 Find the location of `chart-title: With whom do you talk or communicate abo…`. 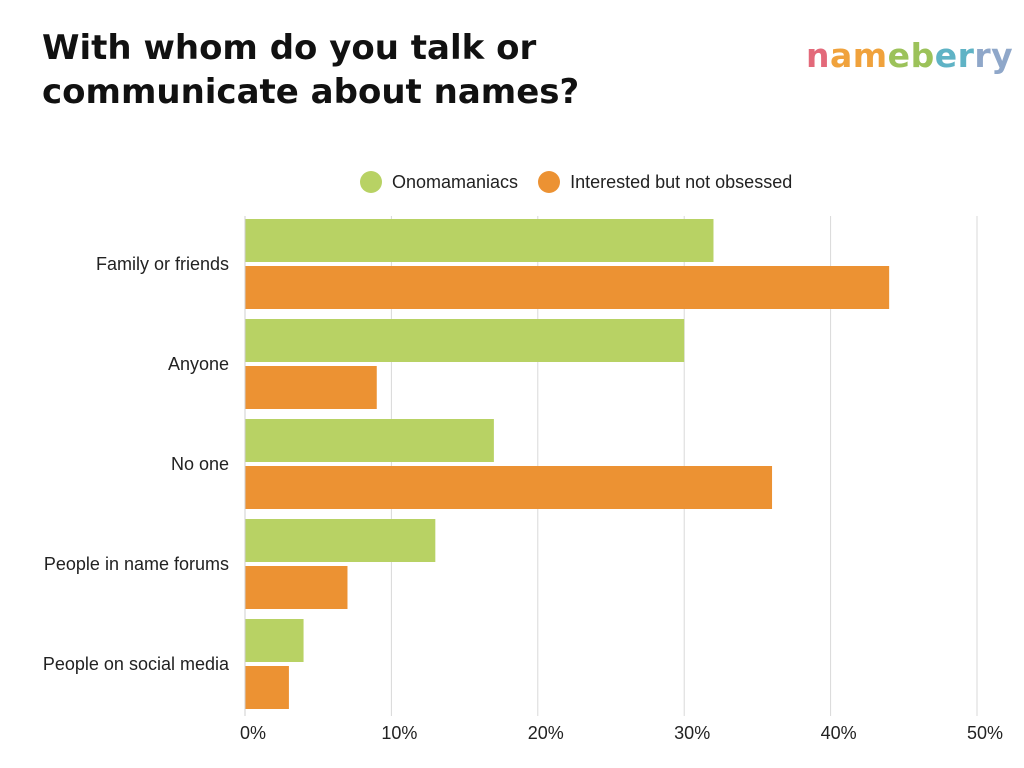

chart-title: With whom do you talk or communicate abo… is located at coordinates (311, 70).